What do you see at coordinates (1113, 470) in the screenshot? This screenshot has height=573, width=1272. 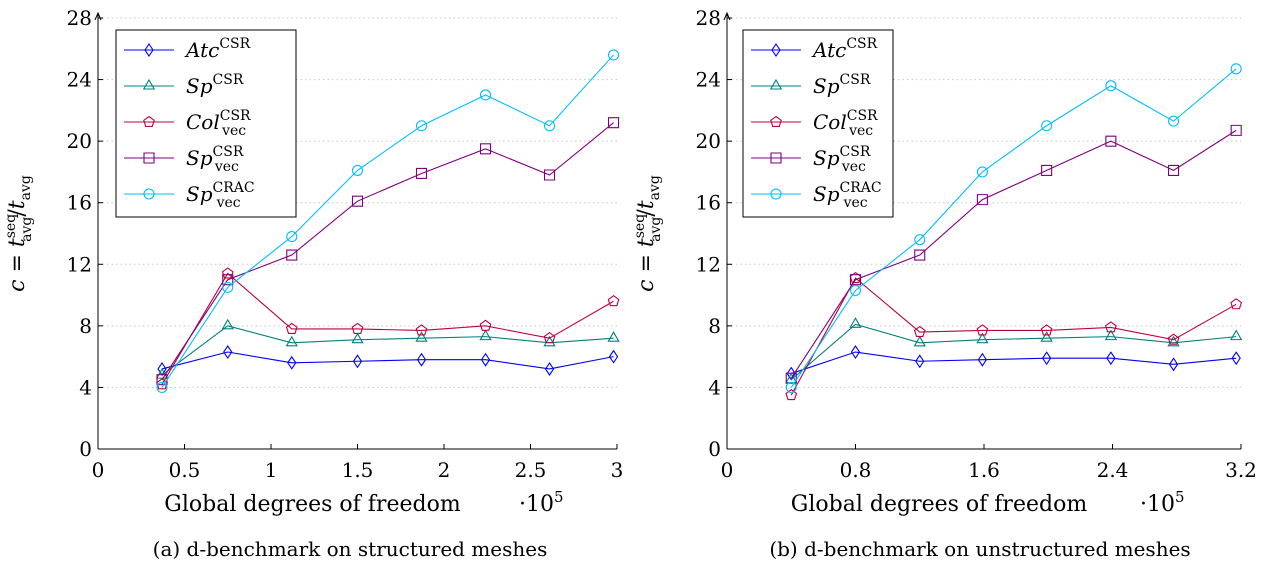 I see `x-tick-label: 2.4` at bounding box center [1113, 470].